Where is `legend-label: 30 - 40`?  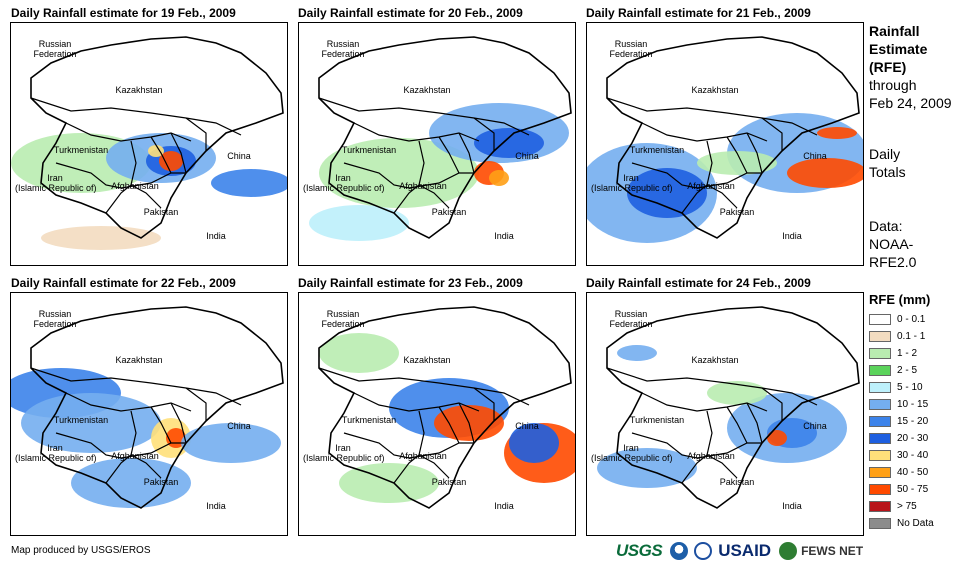 legend-label: 30 - 40 is located at coordinates (913, 455).